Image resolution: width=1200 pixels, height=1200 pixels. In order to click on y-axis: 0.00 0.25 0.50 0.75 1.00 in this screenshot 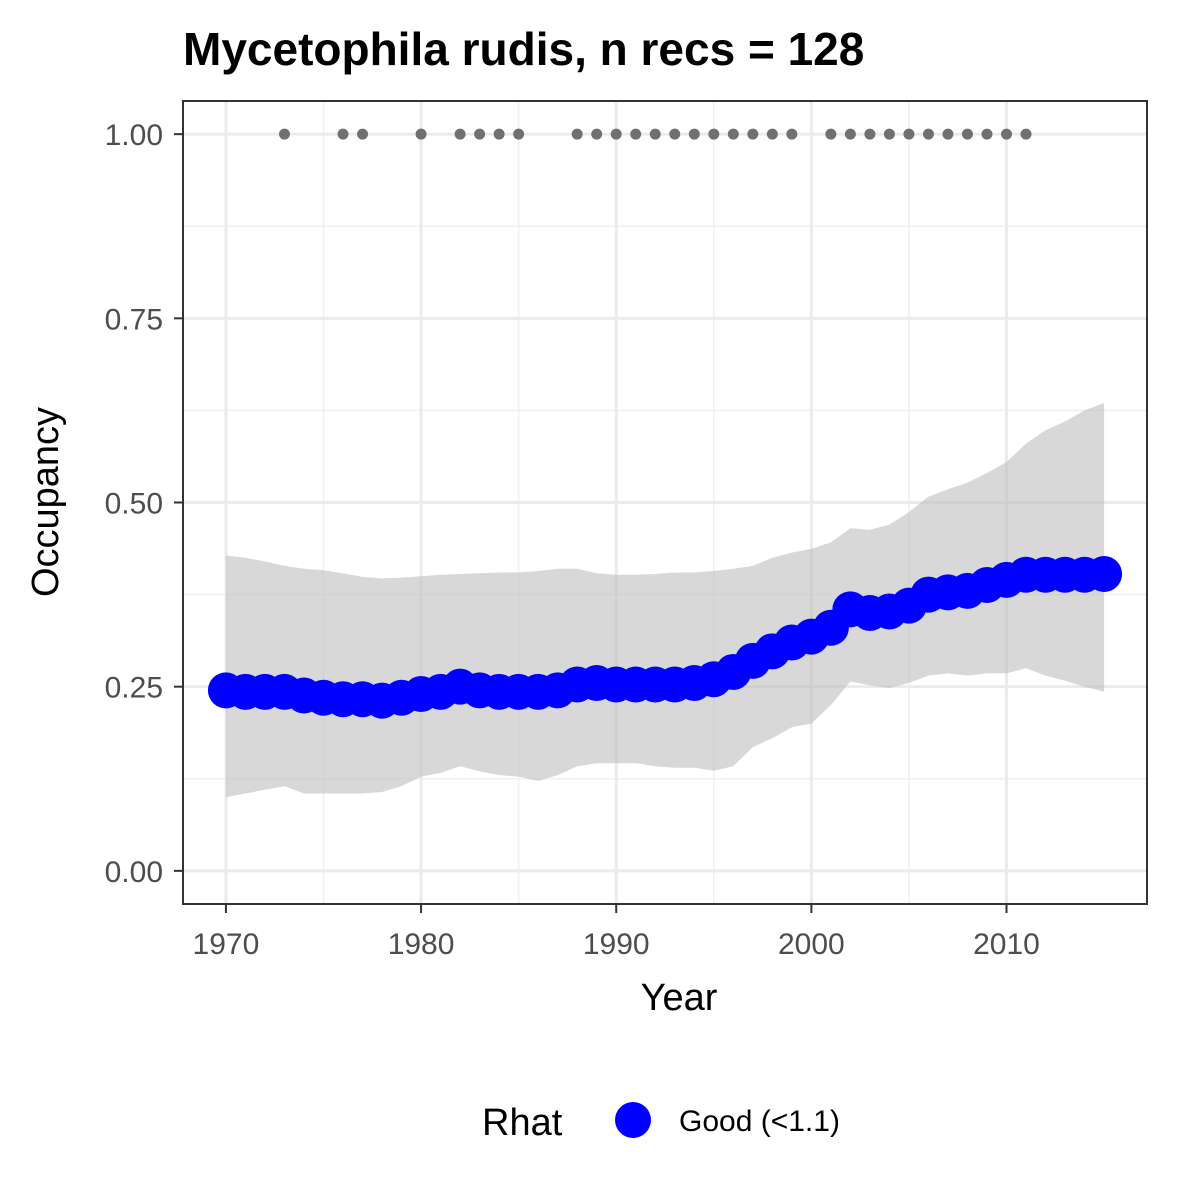, I will do `click(144, 504)`.